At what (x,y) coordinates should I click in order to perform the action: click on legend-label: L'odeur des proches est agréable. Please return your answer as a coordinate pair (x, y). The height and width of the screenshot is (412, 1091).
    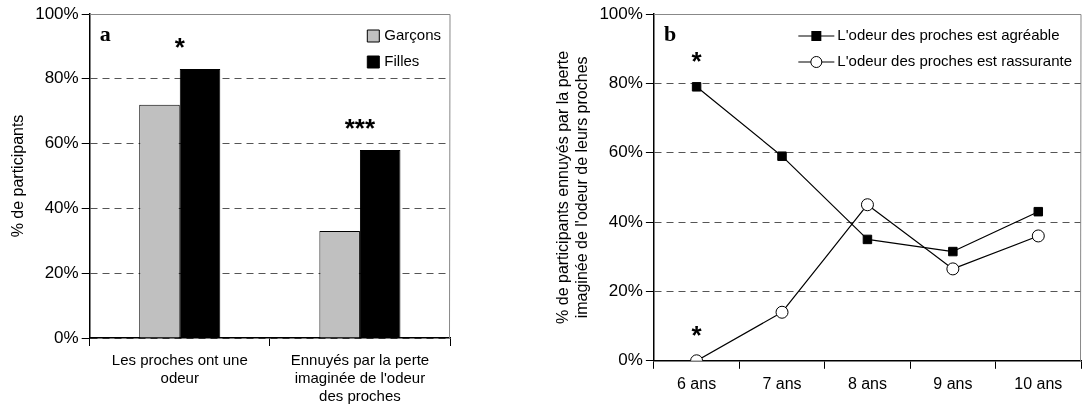
    Looking at the image, I should click on (948, 35).